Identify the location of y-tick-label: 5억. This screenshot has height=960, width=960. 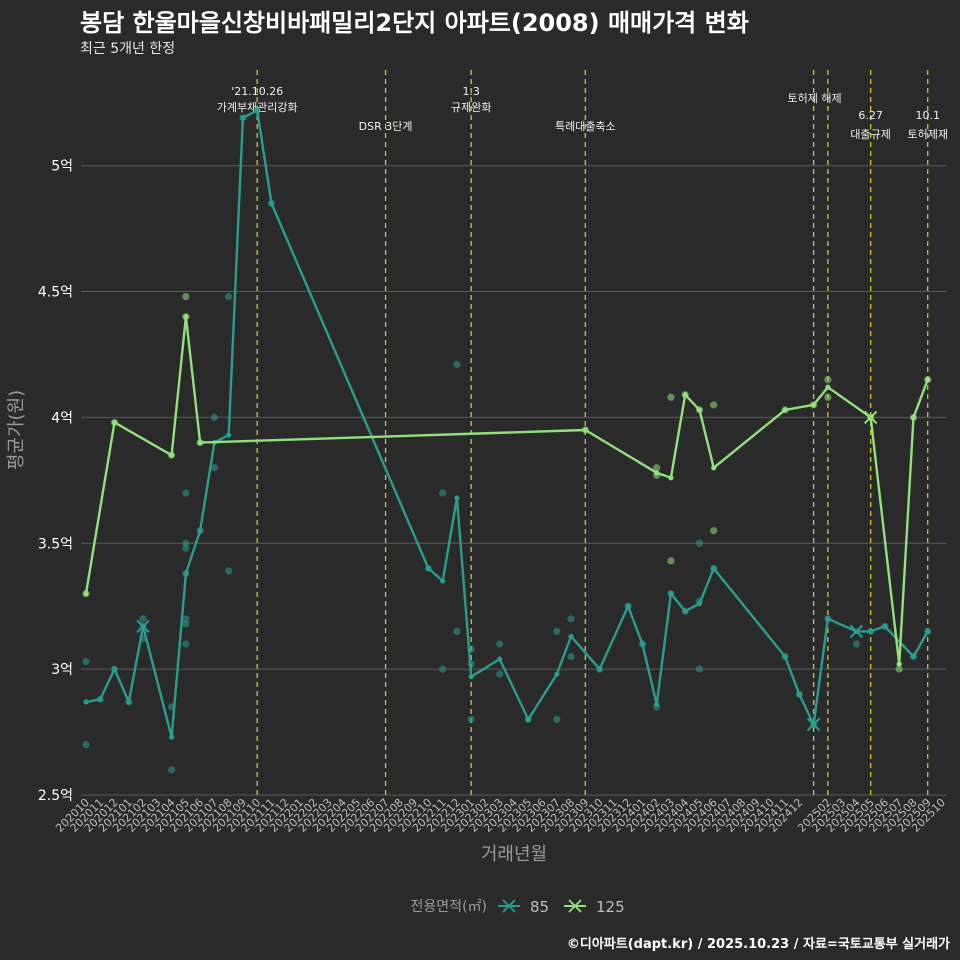
(62, 167).